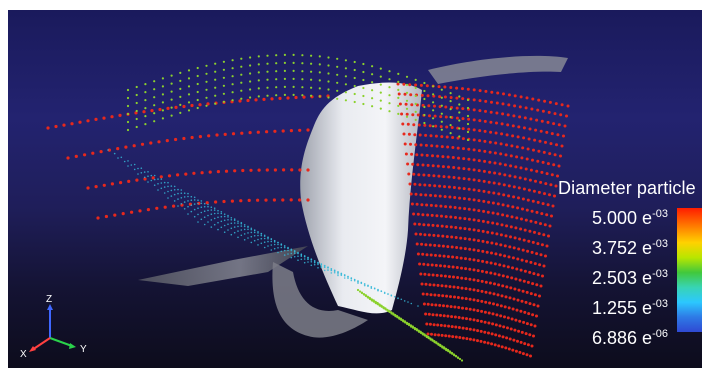  I want to click on legend-label-mid: 2.503 e-03, so click(630, 278).